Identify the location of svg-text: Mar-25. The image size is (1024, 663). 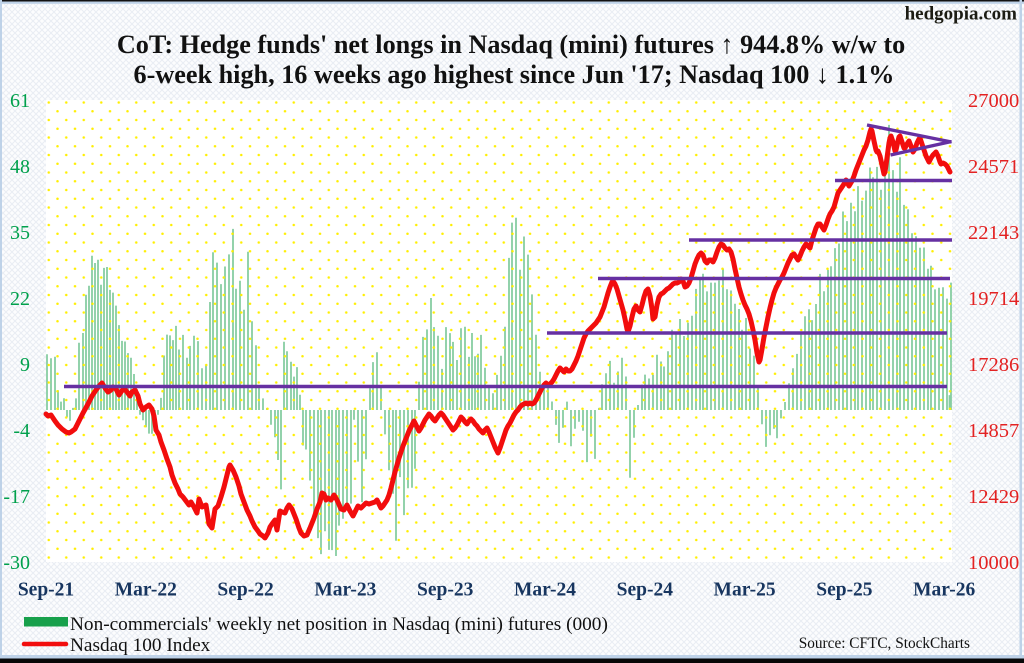
(745, 590).